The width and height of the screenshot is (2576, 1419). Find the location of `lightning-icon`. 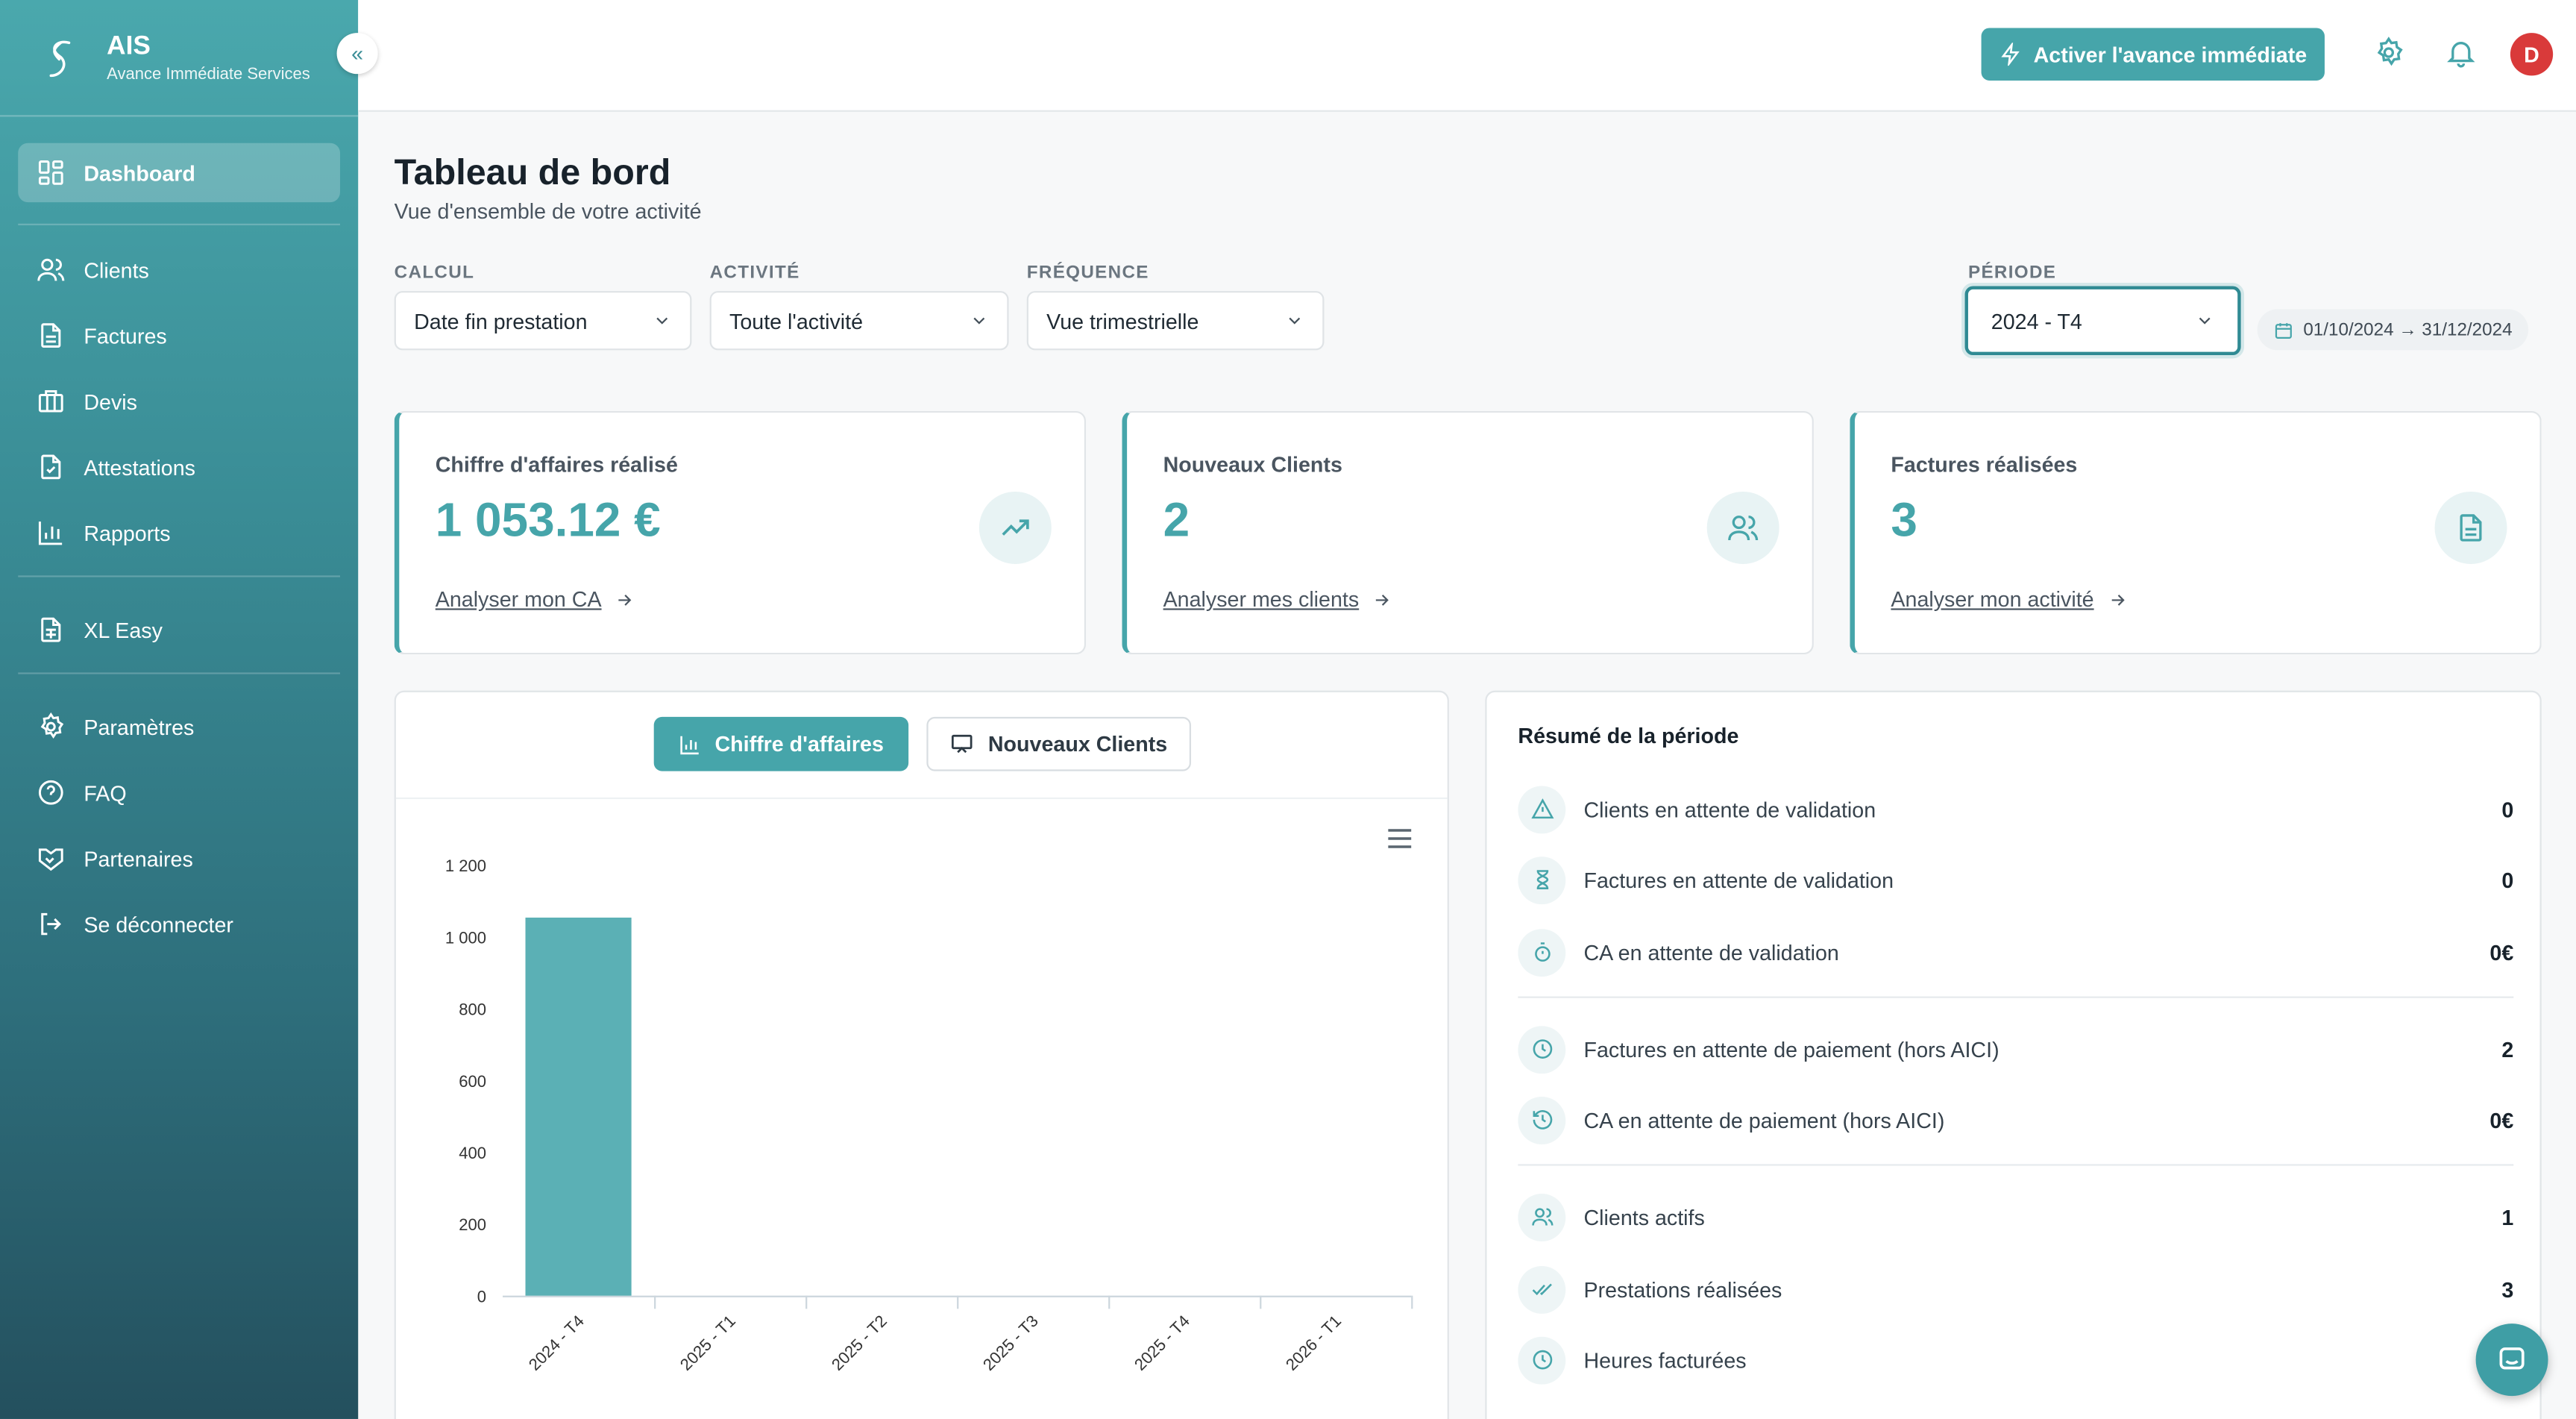

lightning-icon is located at coordinates (2010, 54).